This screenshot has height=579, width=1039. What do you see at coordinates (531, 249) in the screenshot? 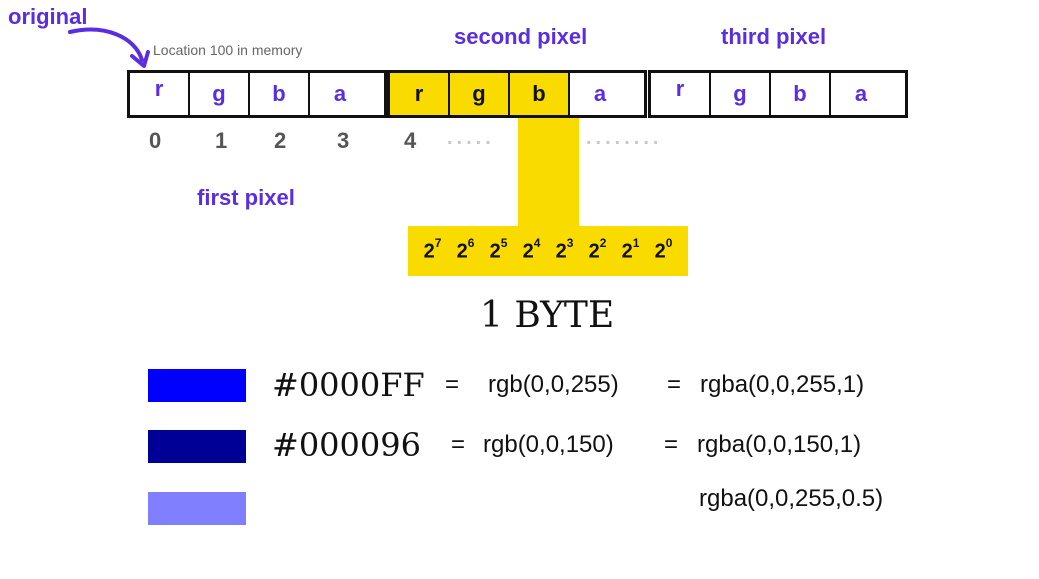
I see `bit-power: 24` at bounding box center [531, 249].